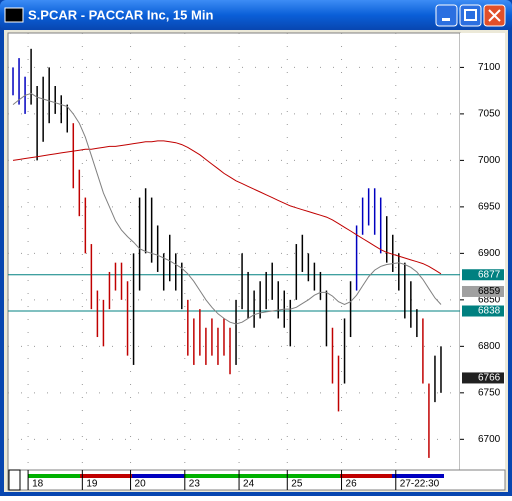 The height and width of the screenshot is (501, 512). Describe the element at coordinates (38, 484) in the screenshot. I see `x-tick-label: 18` at that location.